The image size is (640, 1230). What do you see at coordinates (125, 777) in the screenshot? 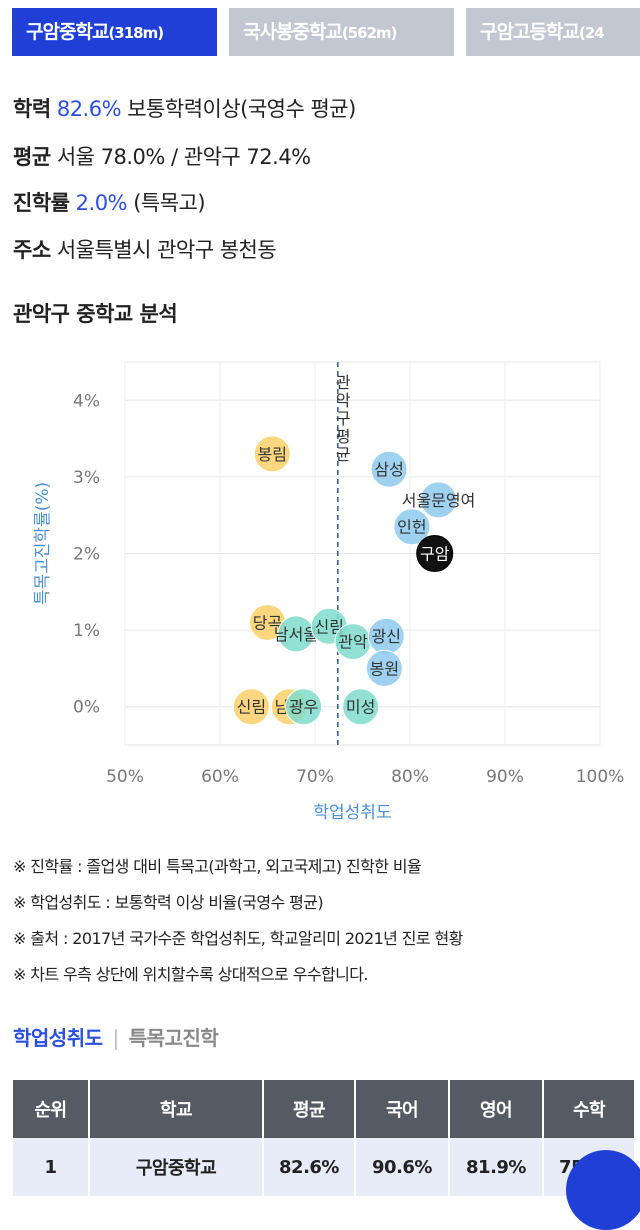
I see `x-tick-label: 50%` at bounding box center [125, 777].